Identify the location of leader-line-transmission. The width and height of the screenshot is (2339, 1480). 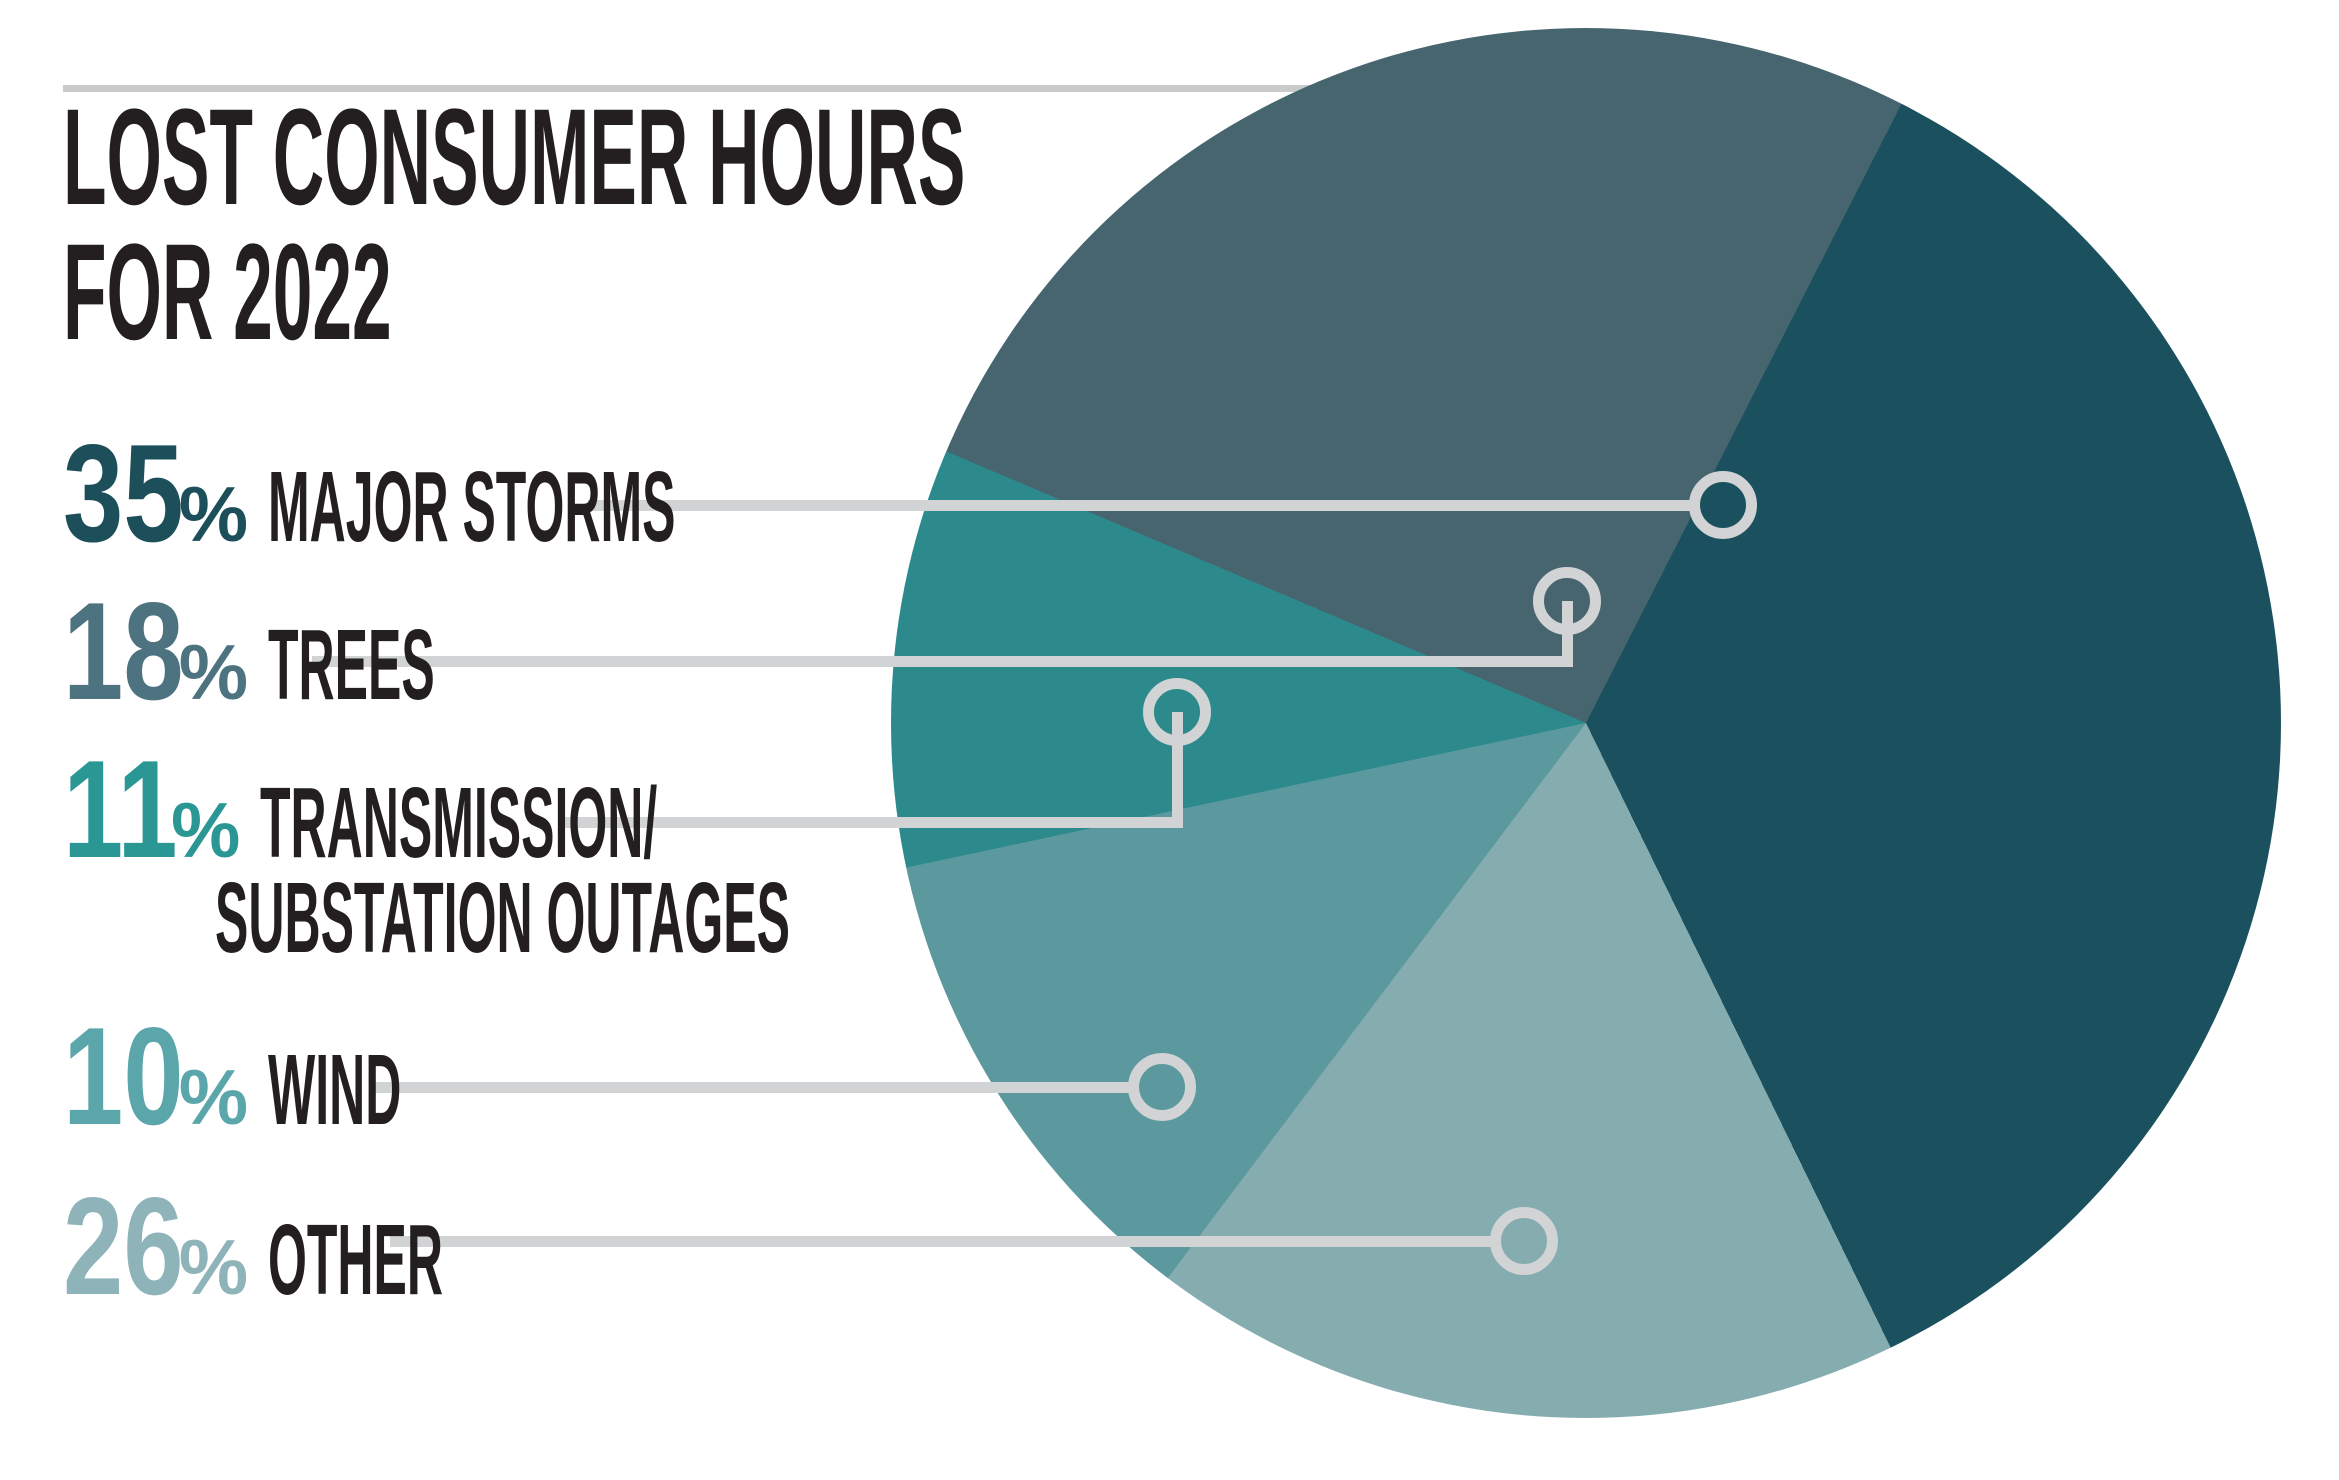
(870, 822).